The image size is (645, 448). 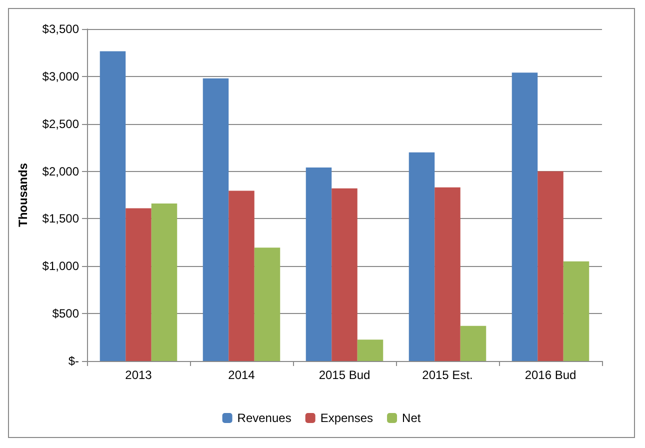 What do you see at coordinates (242, 375) in the screenshot?
I see `x-tick-label: 2014` at bounding box center [242, 375].